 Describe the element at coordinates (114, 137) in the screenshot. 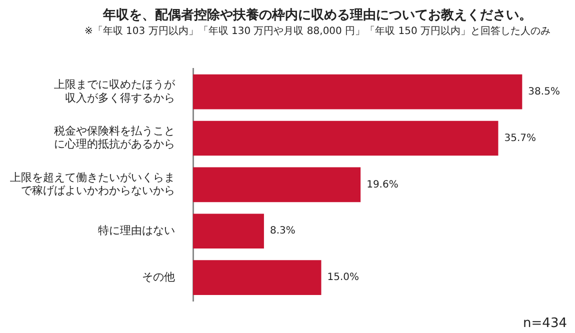

I see `y-tick-label: 税金や保険料を払うことに心理的抵抗があるから` at that location.